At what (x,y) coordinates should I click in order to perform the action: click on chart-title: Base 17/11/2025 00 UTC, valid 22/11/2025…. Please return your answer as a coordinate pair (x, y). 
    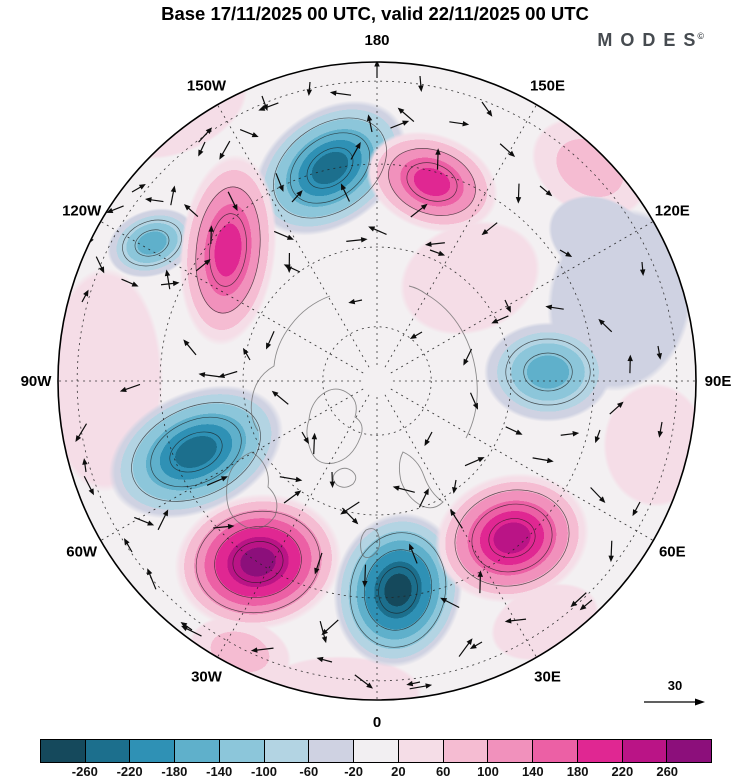
    Looking at the image, I should click on (375, 13).